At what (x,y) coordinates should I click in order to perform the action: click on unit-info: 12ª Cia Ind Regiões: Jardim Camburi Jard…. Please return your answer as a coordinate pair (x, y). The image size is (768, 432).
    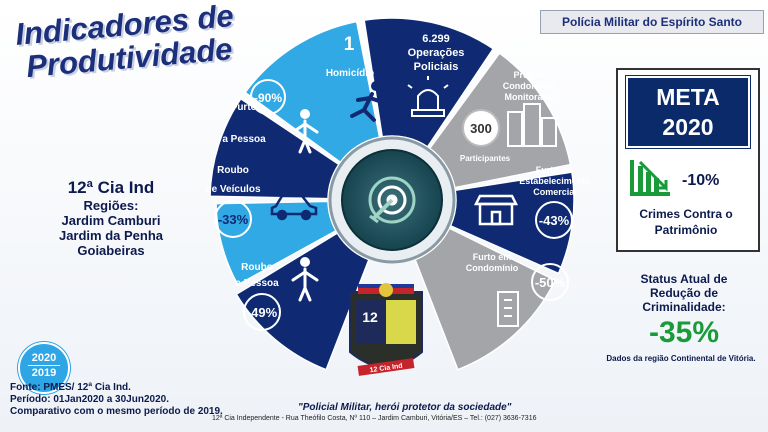
    Looking at the image, I should click on (111, 218).